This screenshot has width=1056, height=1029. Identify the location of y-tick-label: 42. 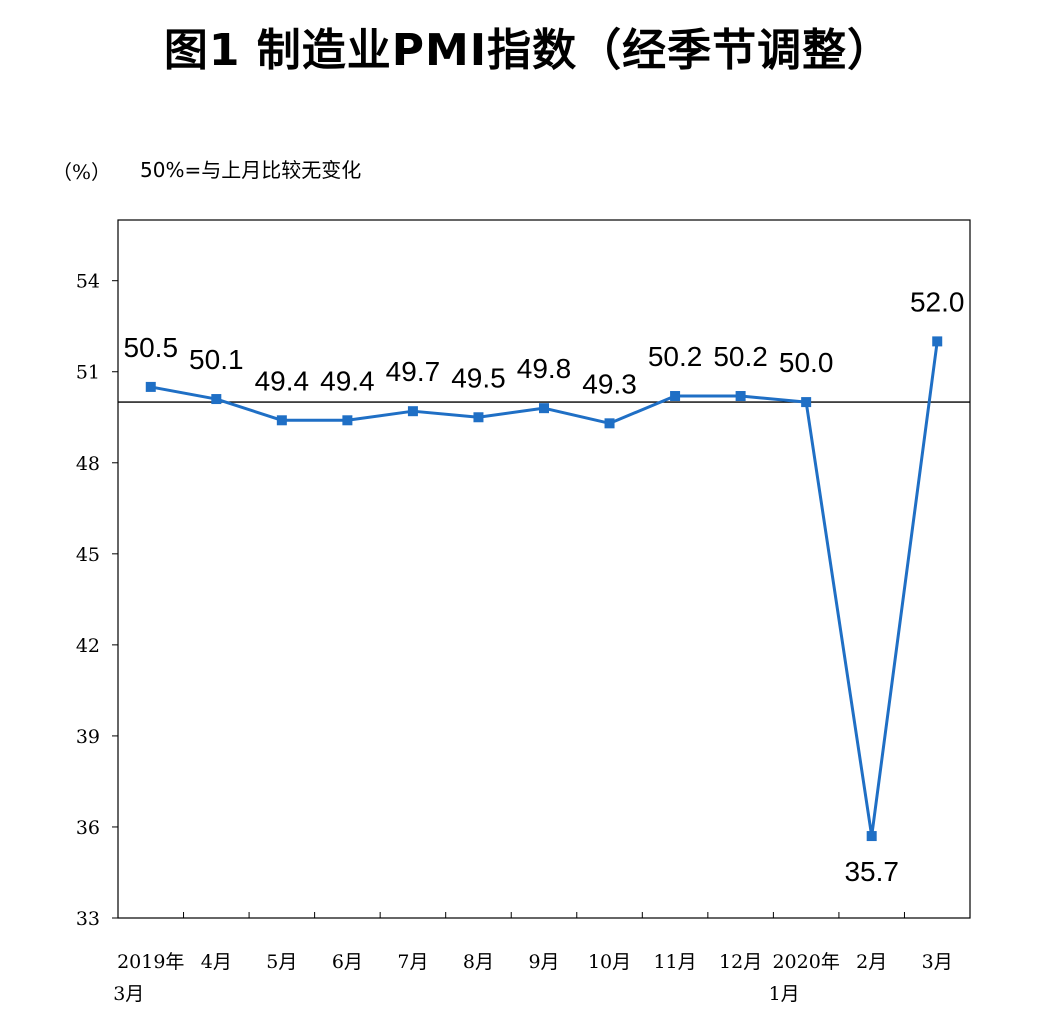
(88, 646).